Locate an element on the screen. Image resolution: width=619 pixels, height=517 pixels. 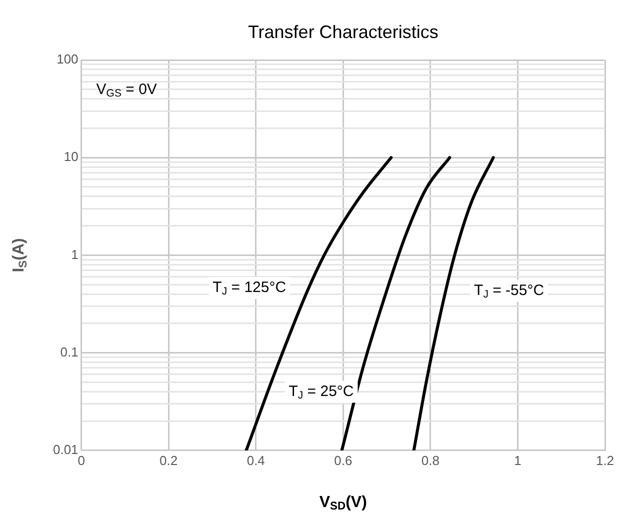
x-tick-label: 1 is located at coordinates (518, 460).